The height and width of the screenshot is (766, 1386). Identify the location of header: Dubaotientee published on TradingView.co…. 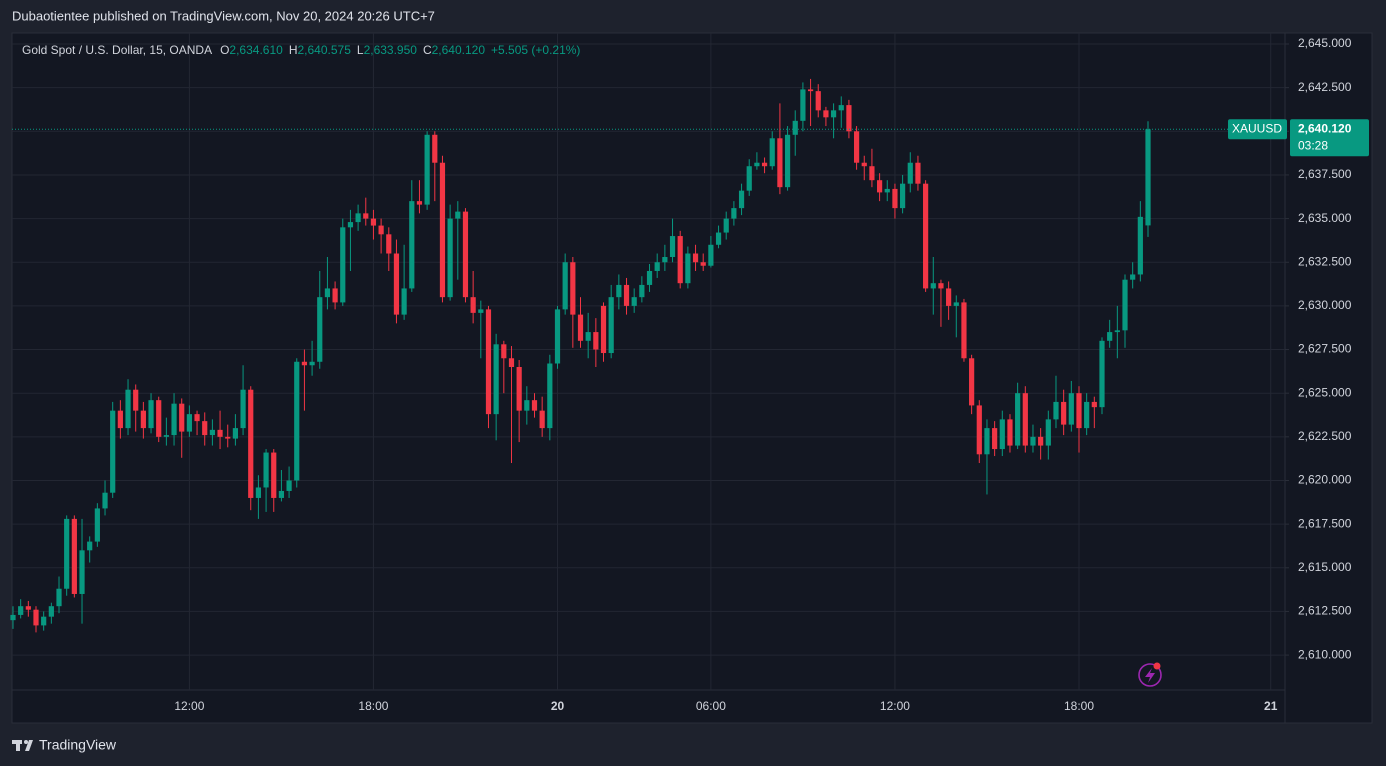
(223, 15).